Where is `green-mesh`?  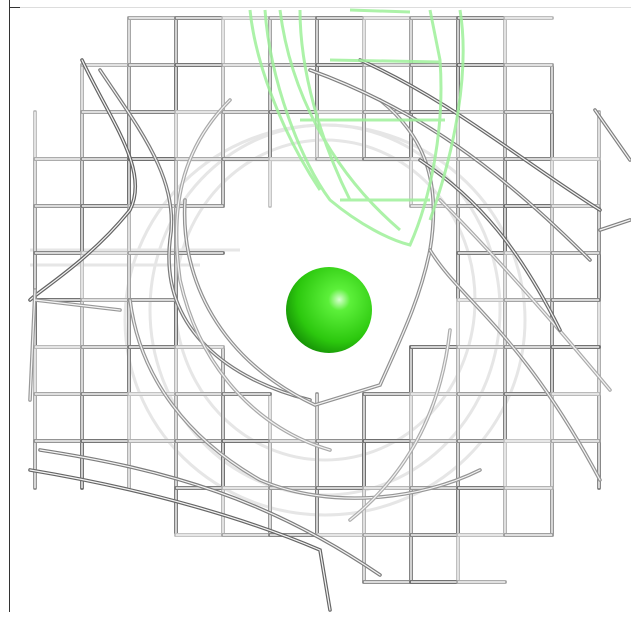 green-mesh is located at coordinates (356, 127).